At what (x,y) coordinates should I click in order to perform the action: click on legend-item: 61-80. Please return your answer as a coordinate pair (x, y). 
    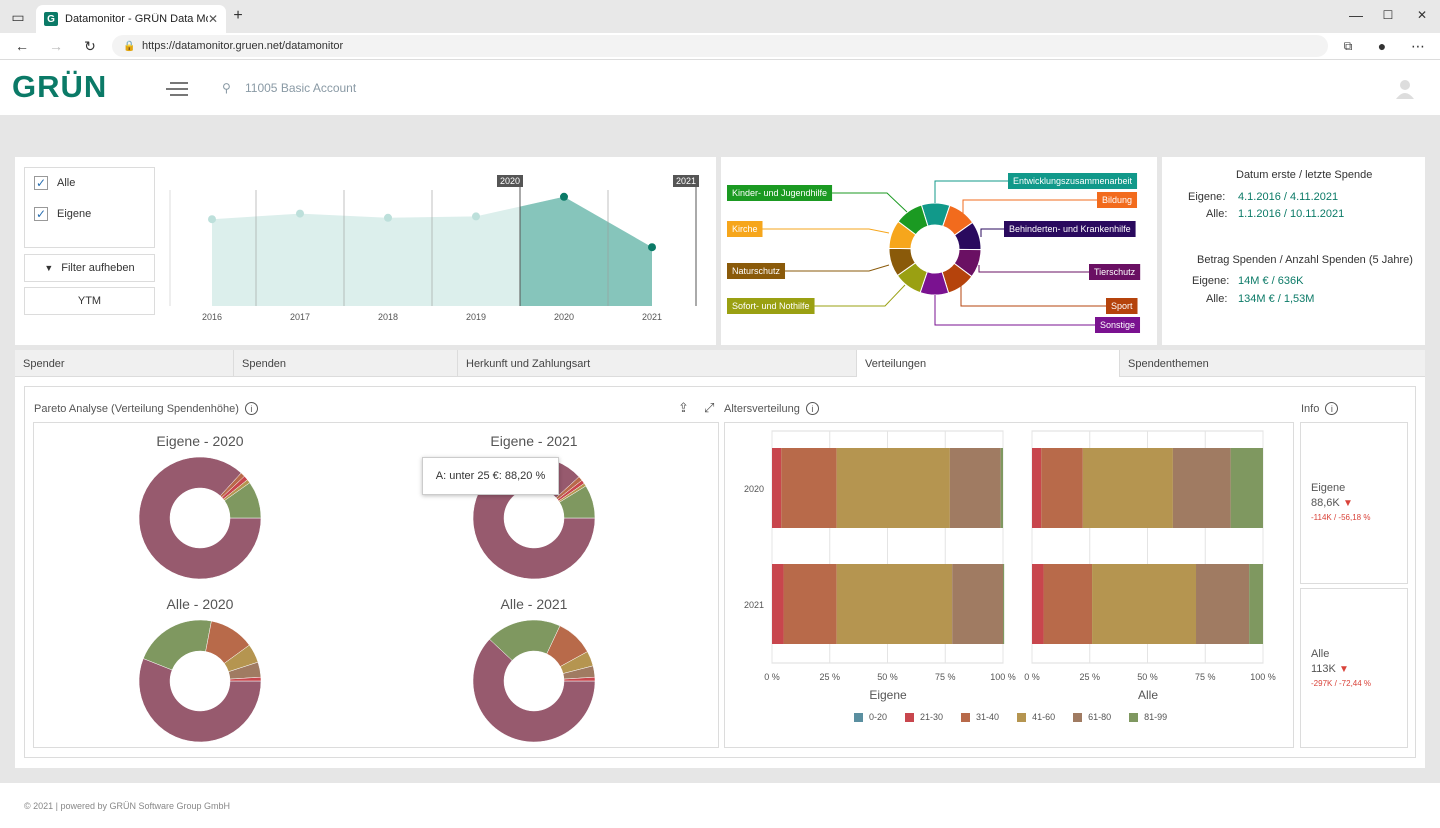
    Looking at the image, I should click on (1092, 717).